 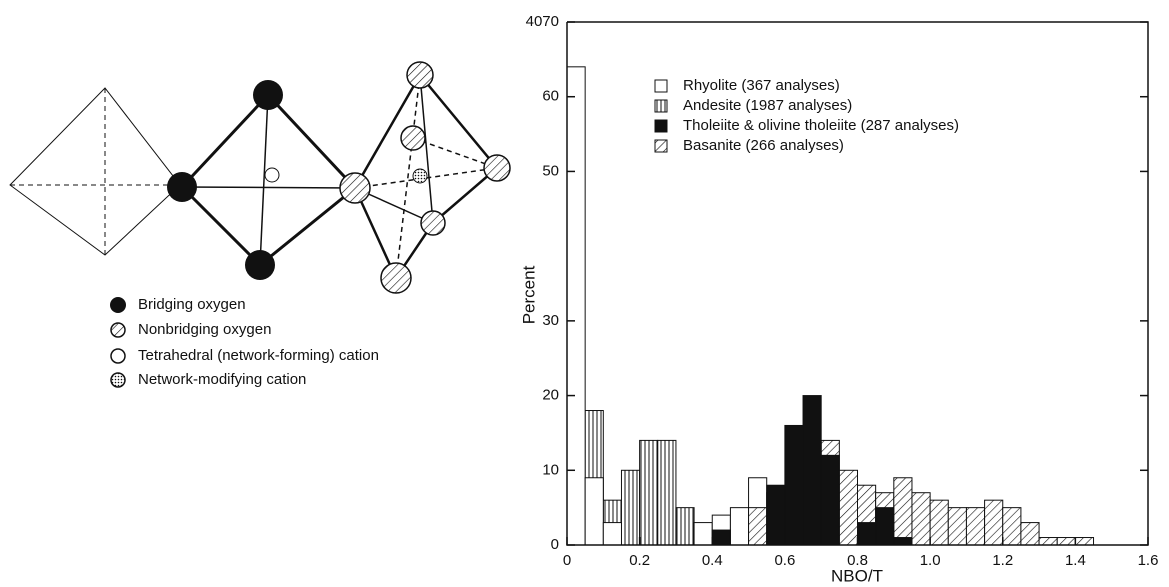 I want to click on x-tick-label: 0.8, so click(x=857, y=560).